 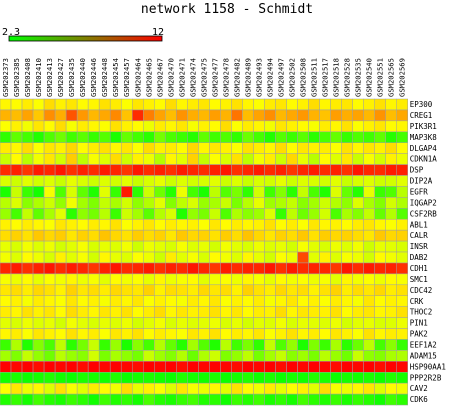 I want to click on column-label: GSM202440, so click(x=82, y=77).